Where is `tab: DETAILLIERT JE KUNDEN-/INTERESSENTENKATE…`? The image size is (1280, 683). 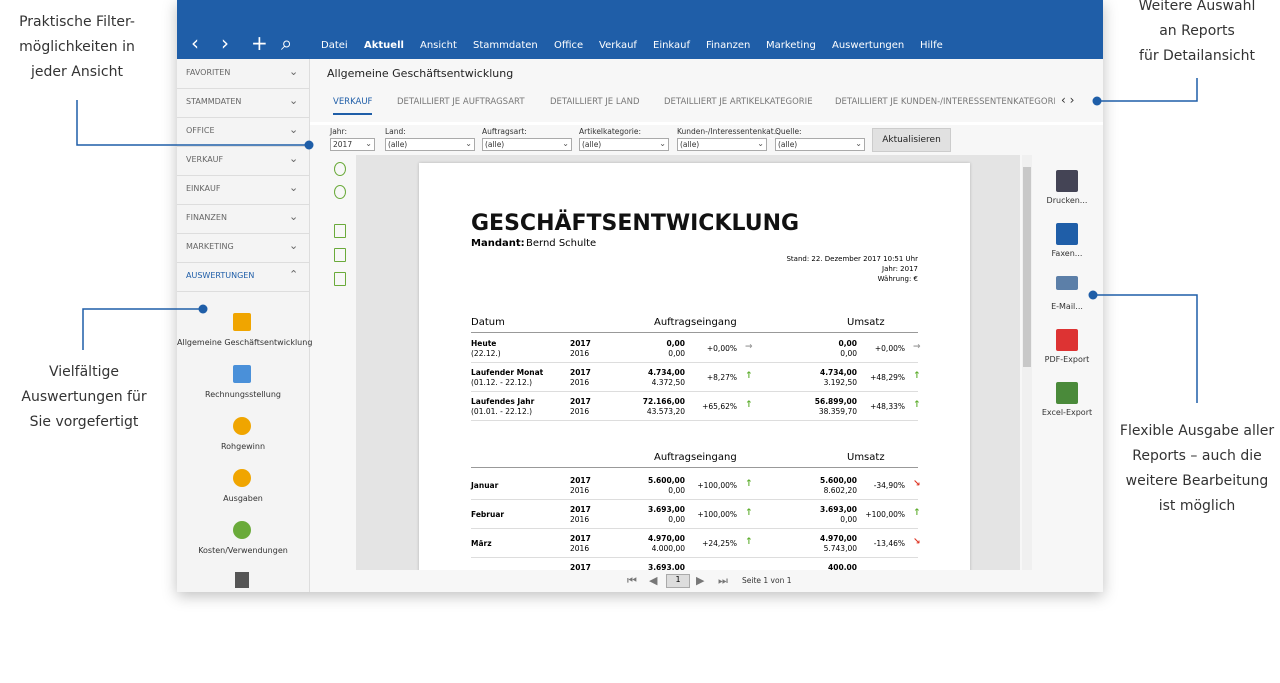
tab: DETAILLIERT JE KUNDEN-/INTERESSENTENKATE… is located at coordinates (945, 102).